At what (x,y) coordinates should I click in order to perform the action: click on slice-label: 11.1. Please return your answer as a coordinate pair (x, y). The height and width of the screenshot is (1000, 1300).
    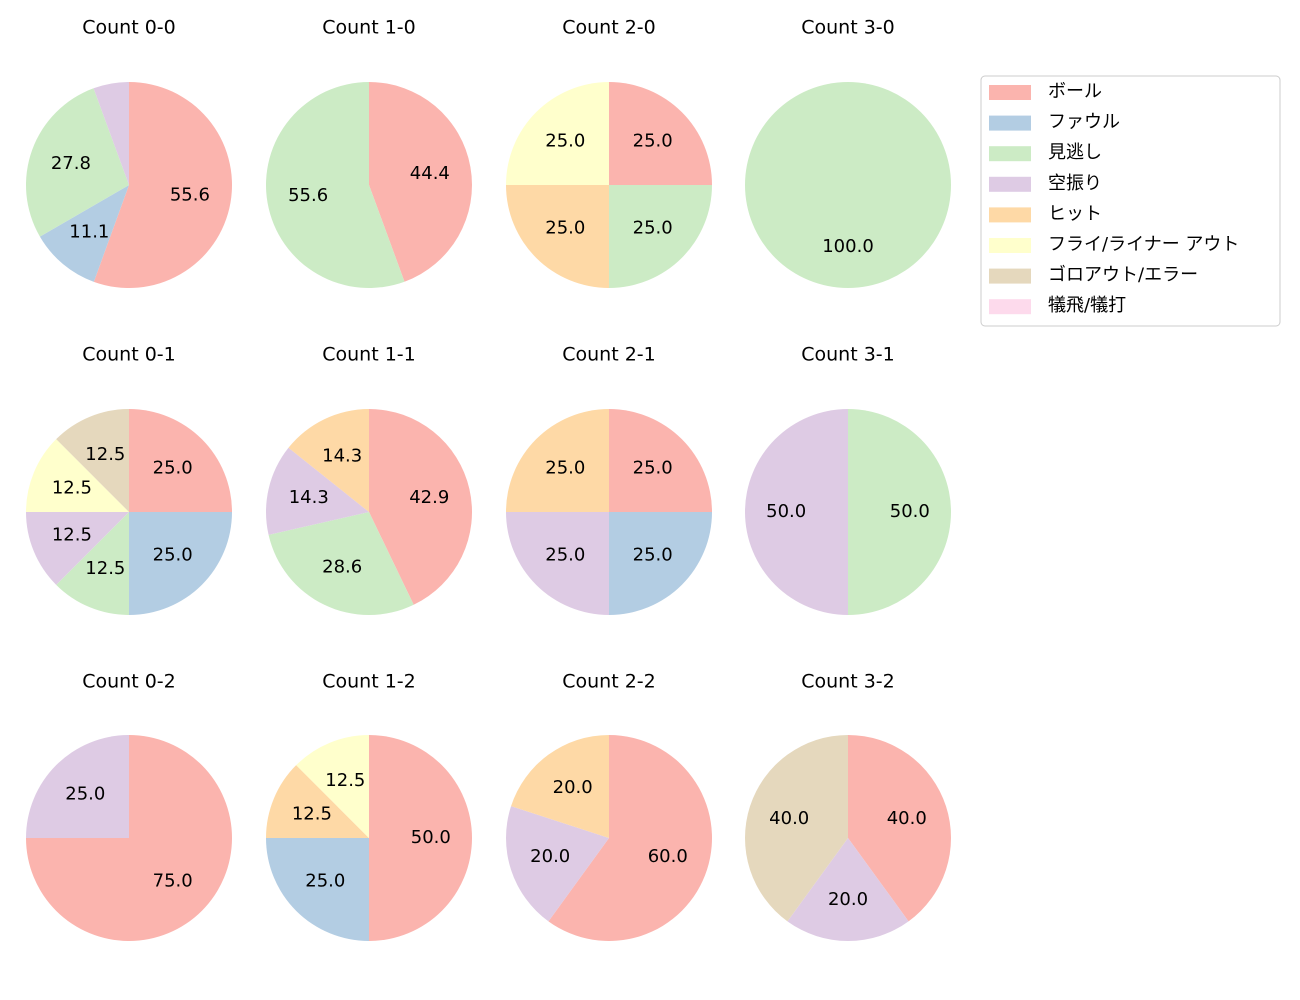
    Looking at the image, I should click on (89, 231).